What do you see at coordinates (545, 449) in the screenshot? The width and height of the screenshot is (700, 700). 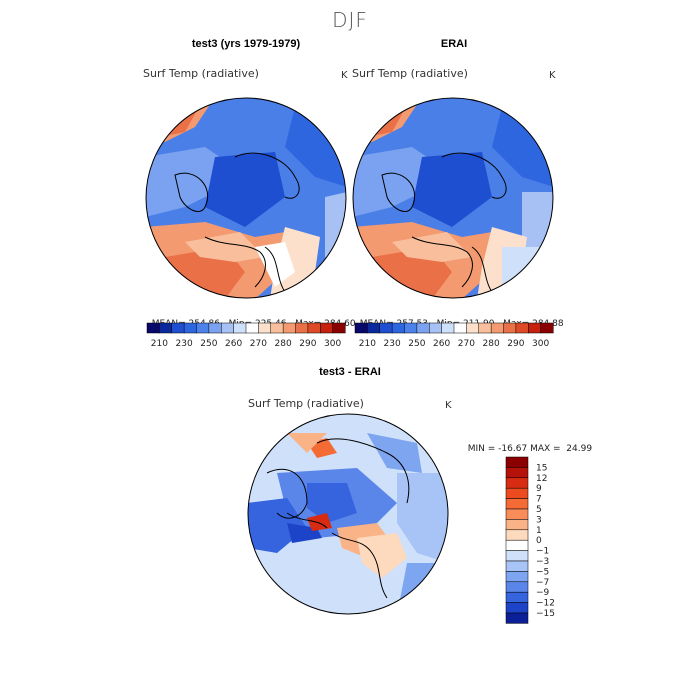 I see `max-label: MAX =` at bounding box center [545, 449].